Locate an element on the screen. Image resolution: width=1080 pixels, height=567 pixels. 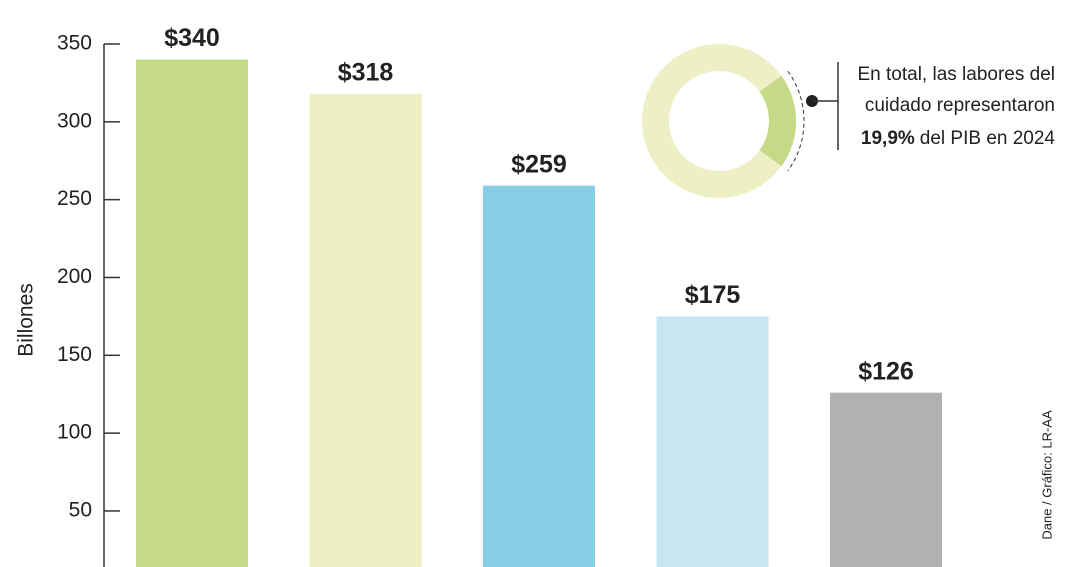
value-label: $340 is located at coordinates (192, 38).